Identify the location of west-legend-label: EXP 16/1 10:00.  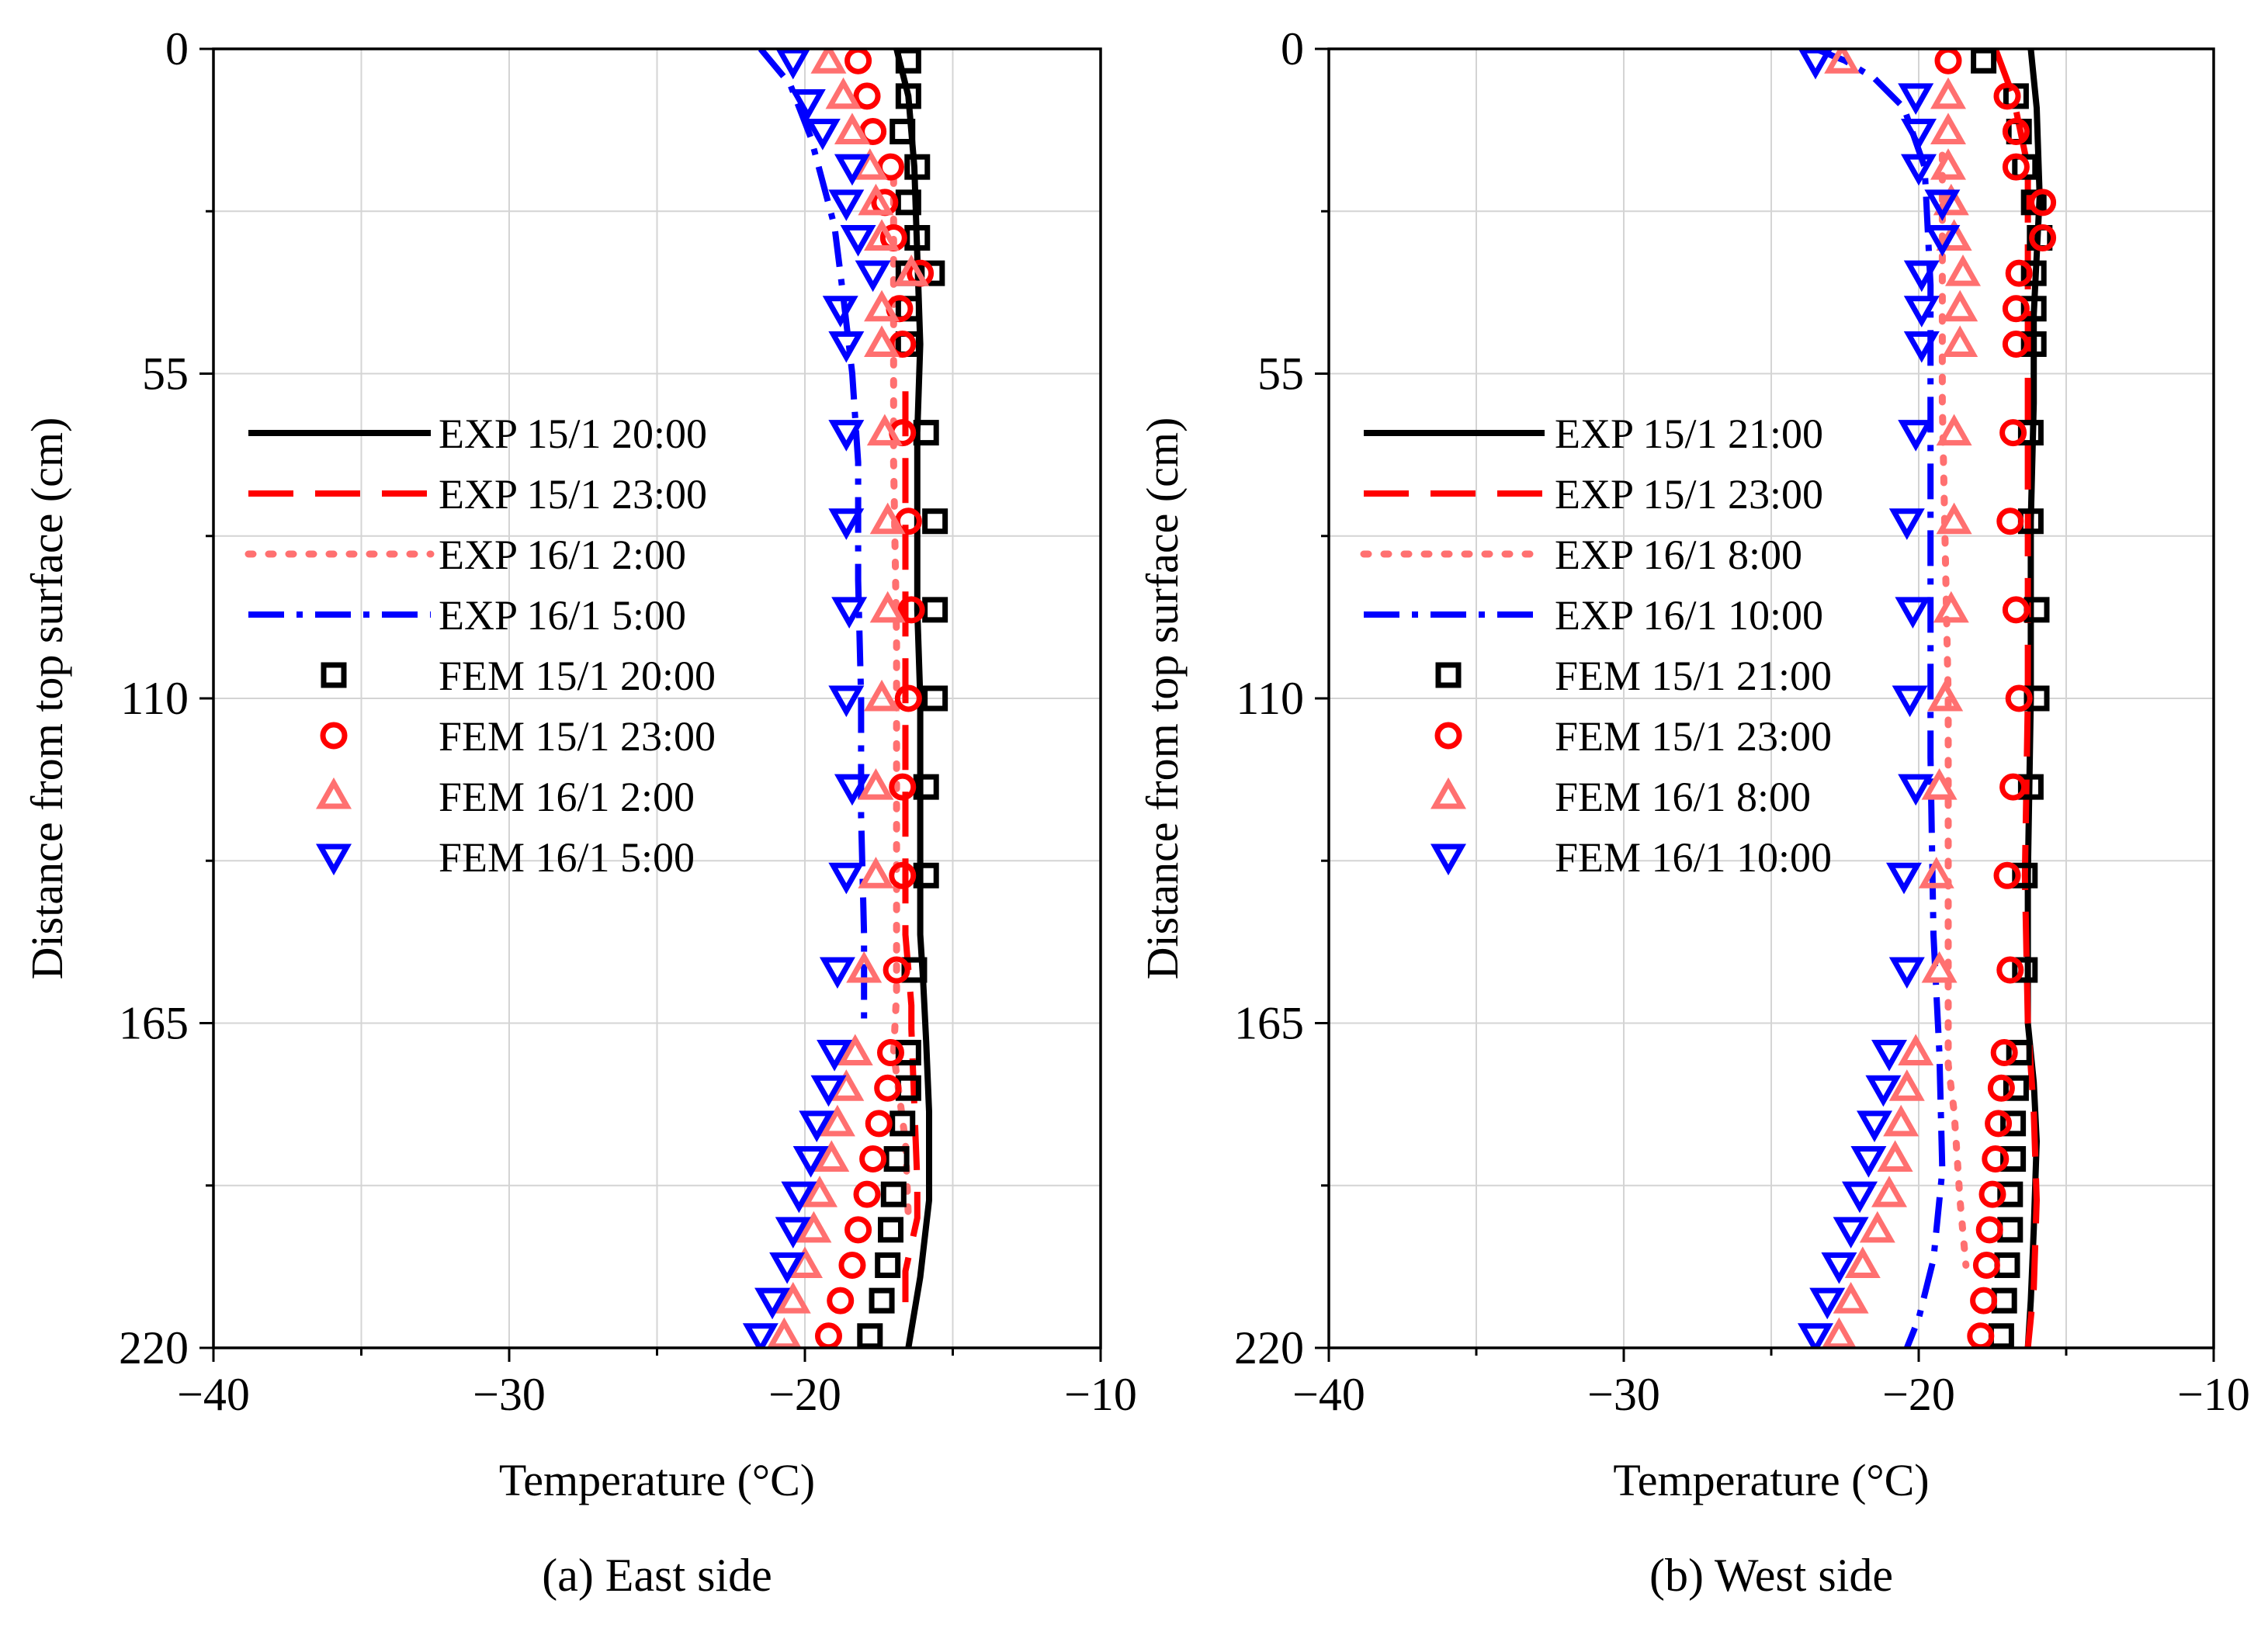
(1689, 615).